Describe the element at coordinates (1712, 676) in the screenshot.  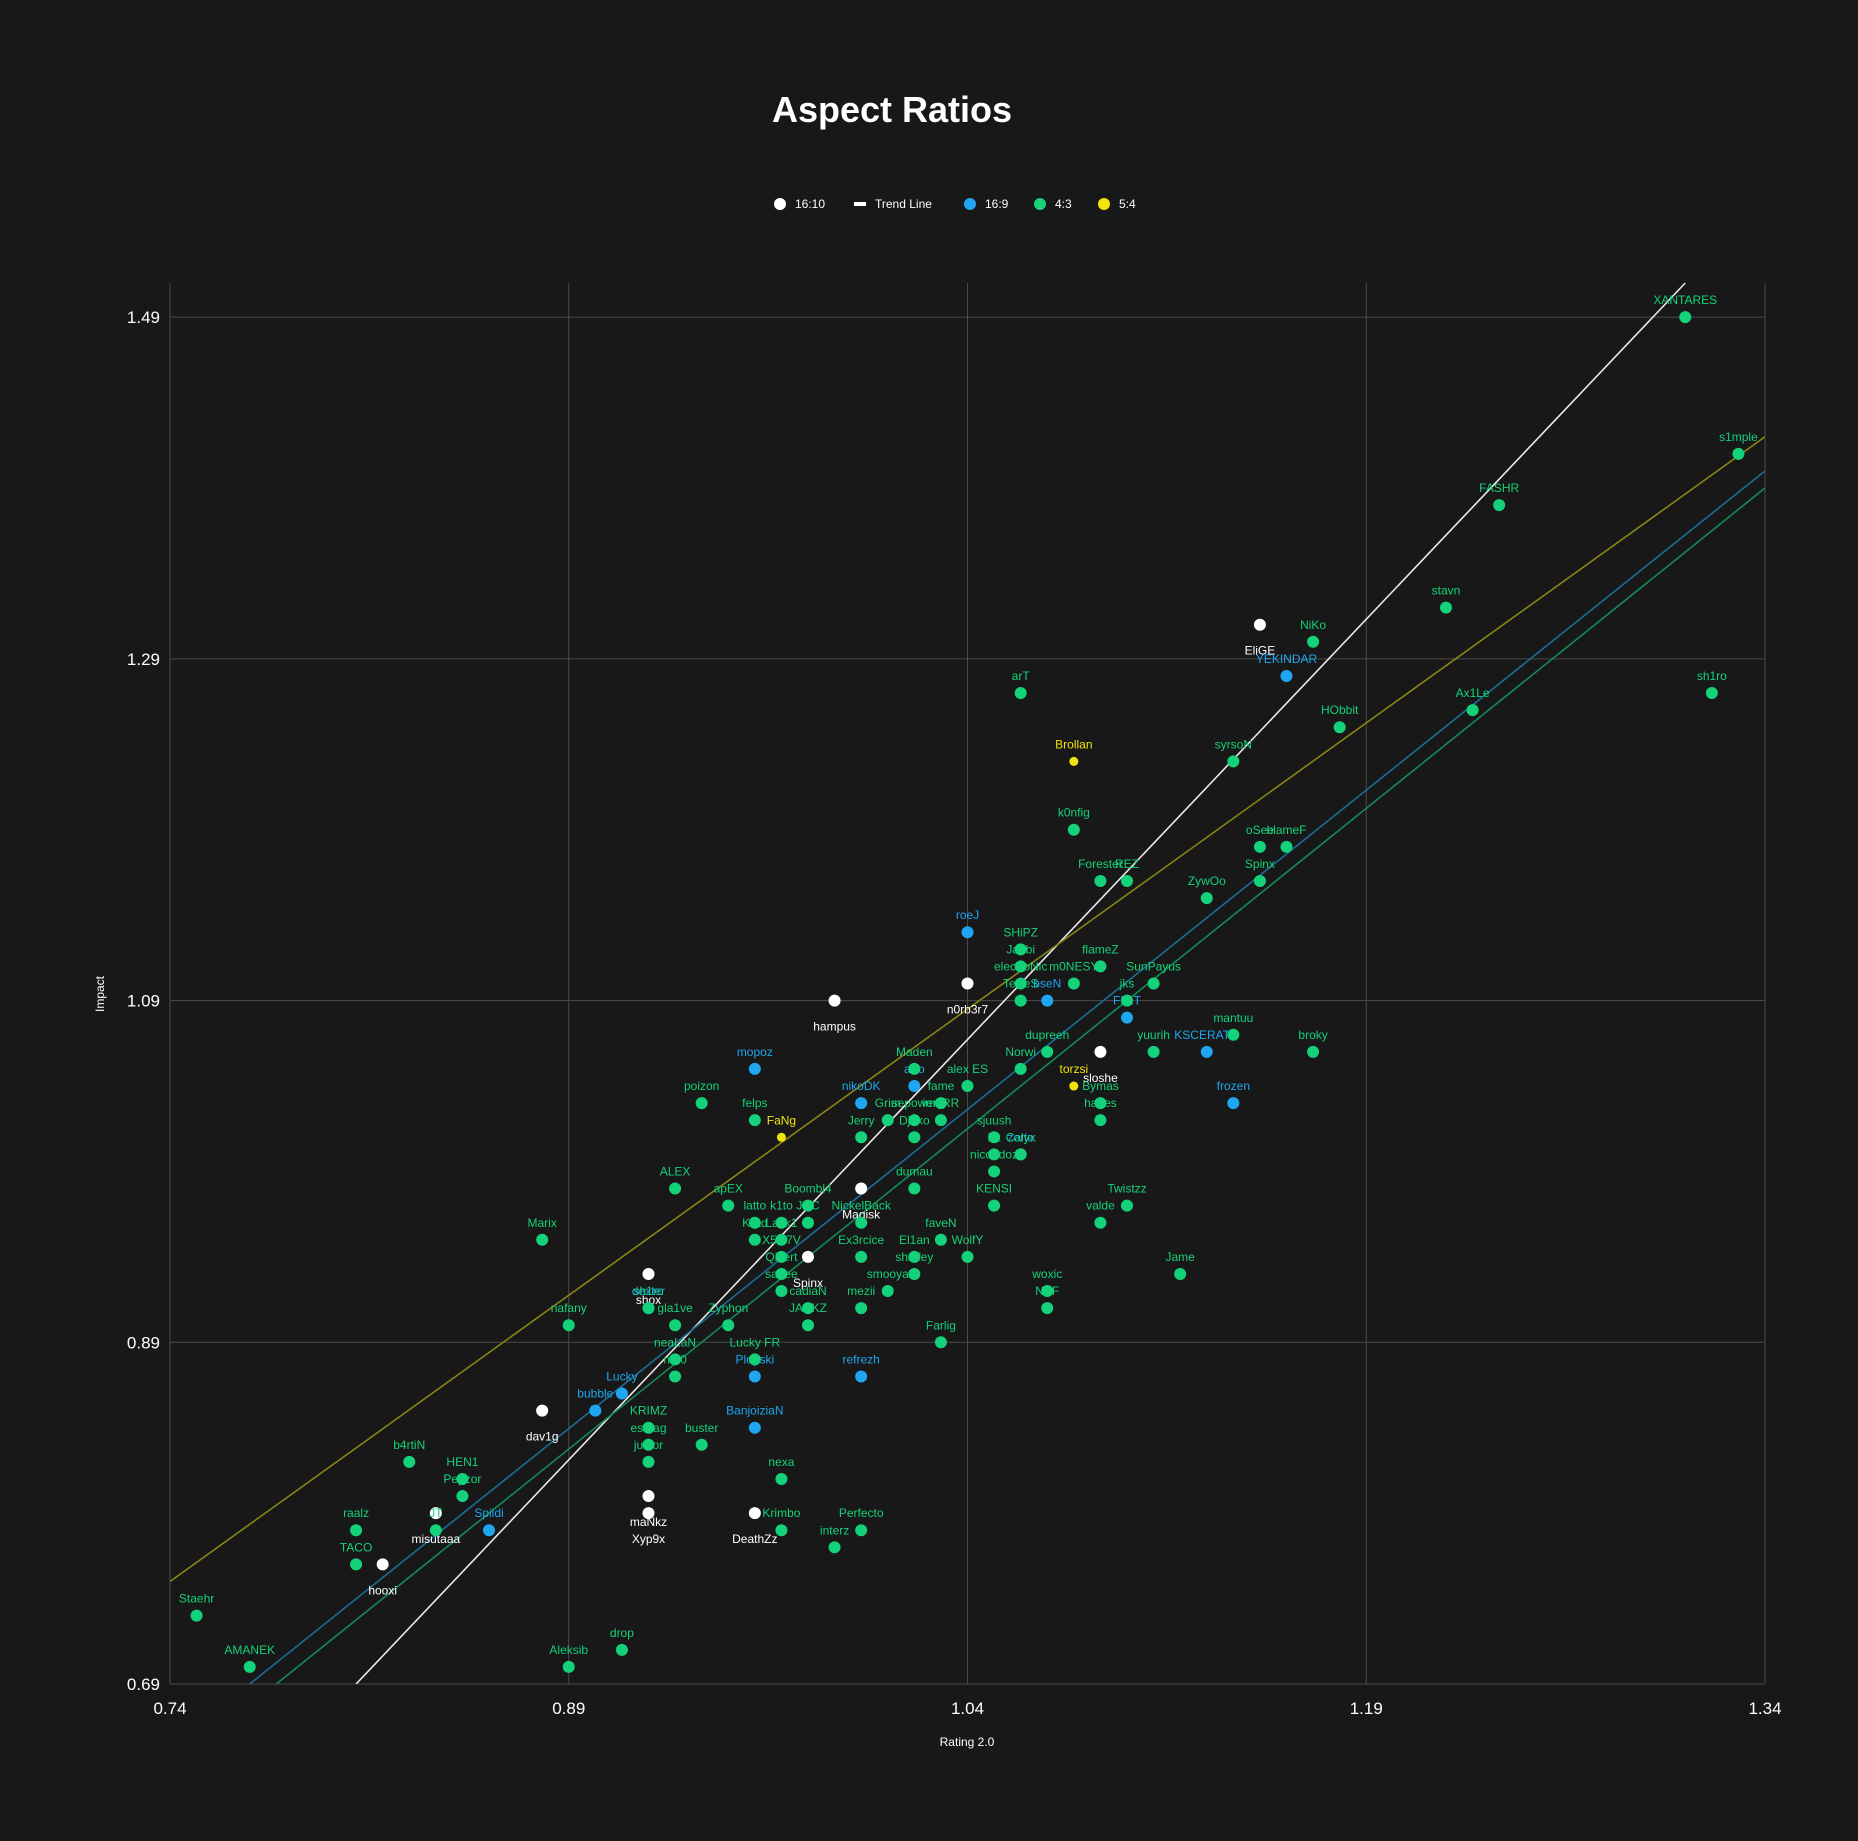
I see `data-point-label: sh1ro` at that location.